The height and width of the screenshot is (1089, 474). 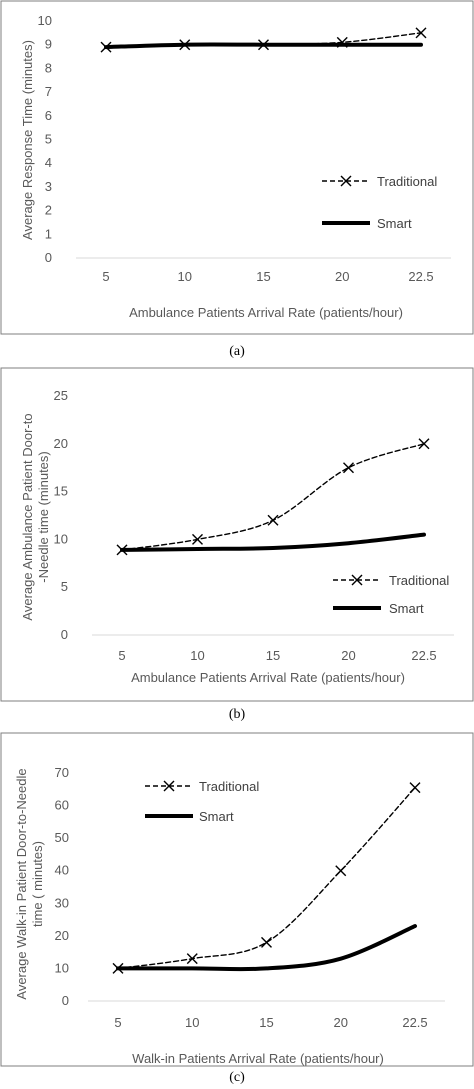 What do you see at coordinates (27, 140) in the screenshot?
I see `y-axis-title: Average Response Time (minutes)` at bounding box center [27, 140].